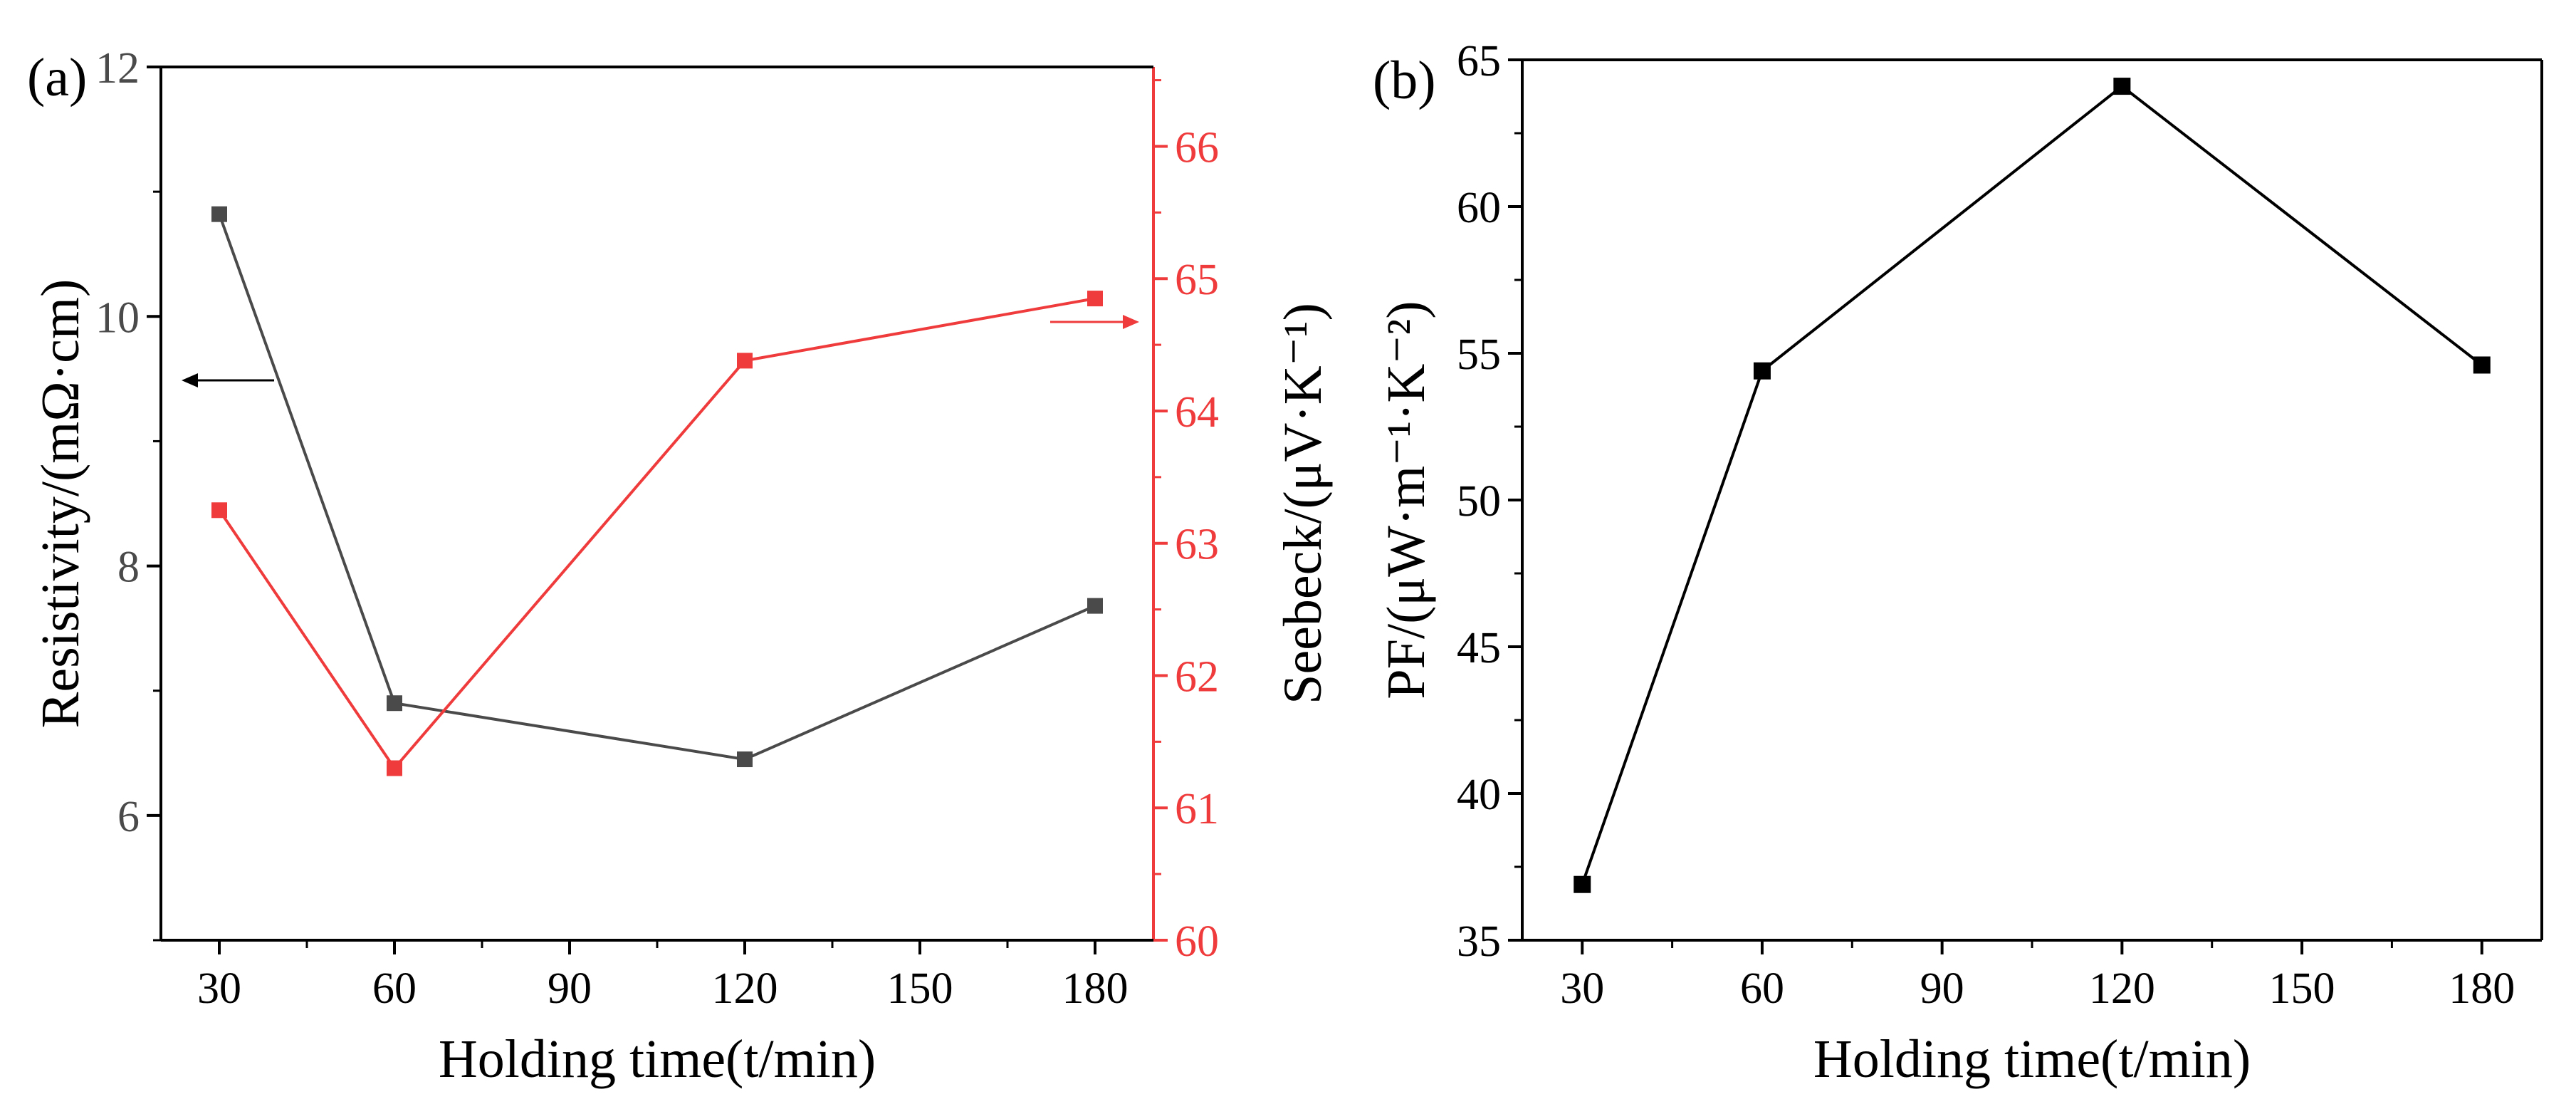  Describe the element at coordinates (1479, 354) in the screenshot. I see `y-tick-label: 55` at that location.